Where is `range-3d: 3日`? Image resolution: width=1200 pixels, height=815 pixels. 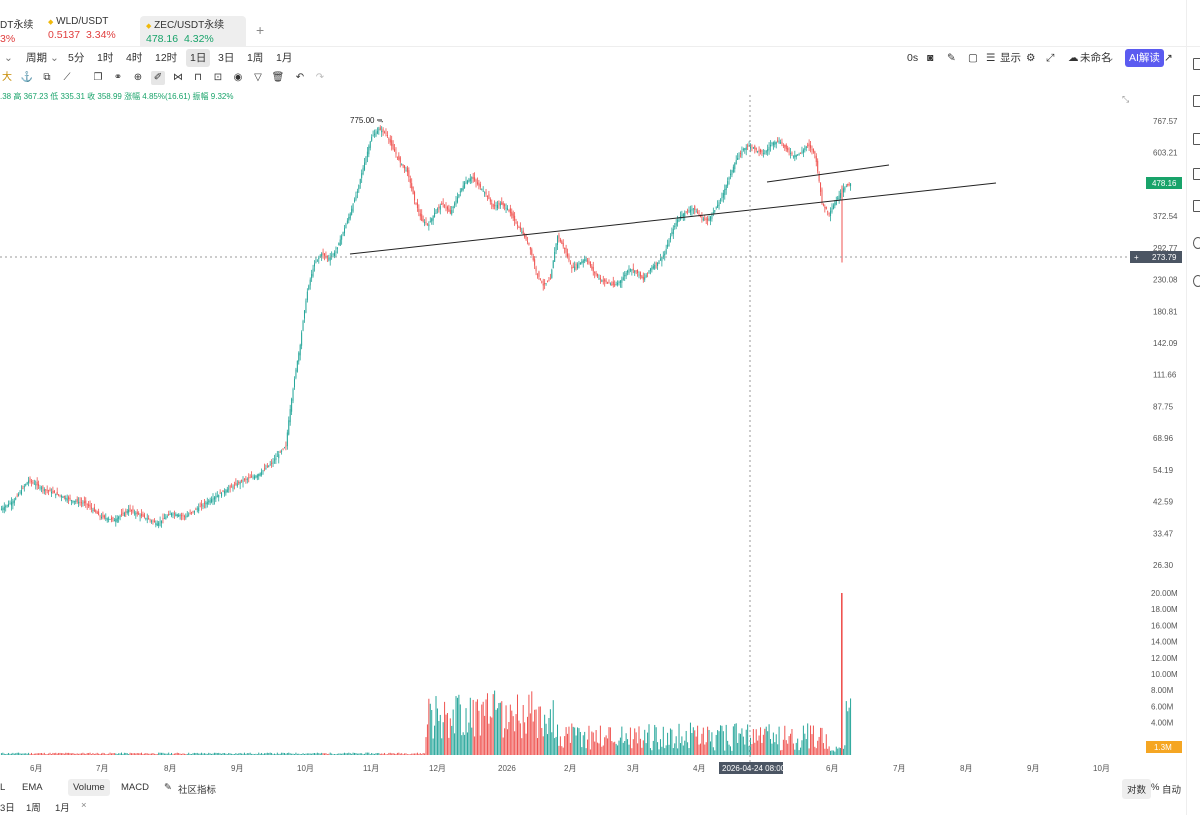 range-3d: 3日 is located at coordinates (7, 808).